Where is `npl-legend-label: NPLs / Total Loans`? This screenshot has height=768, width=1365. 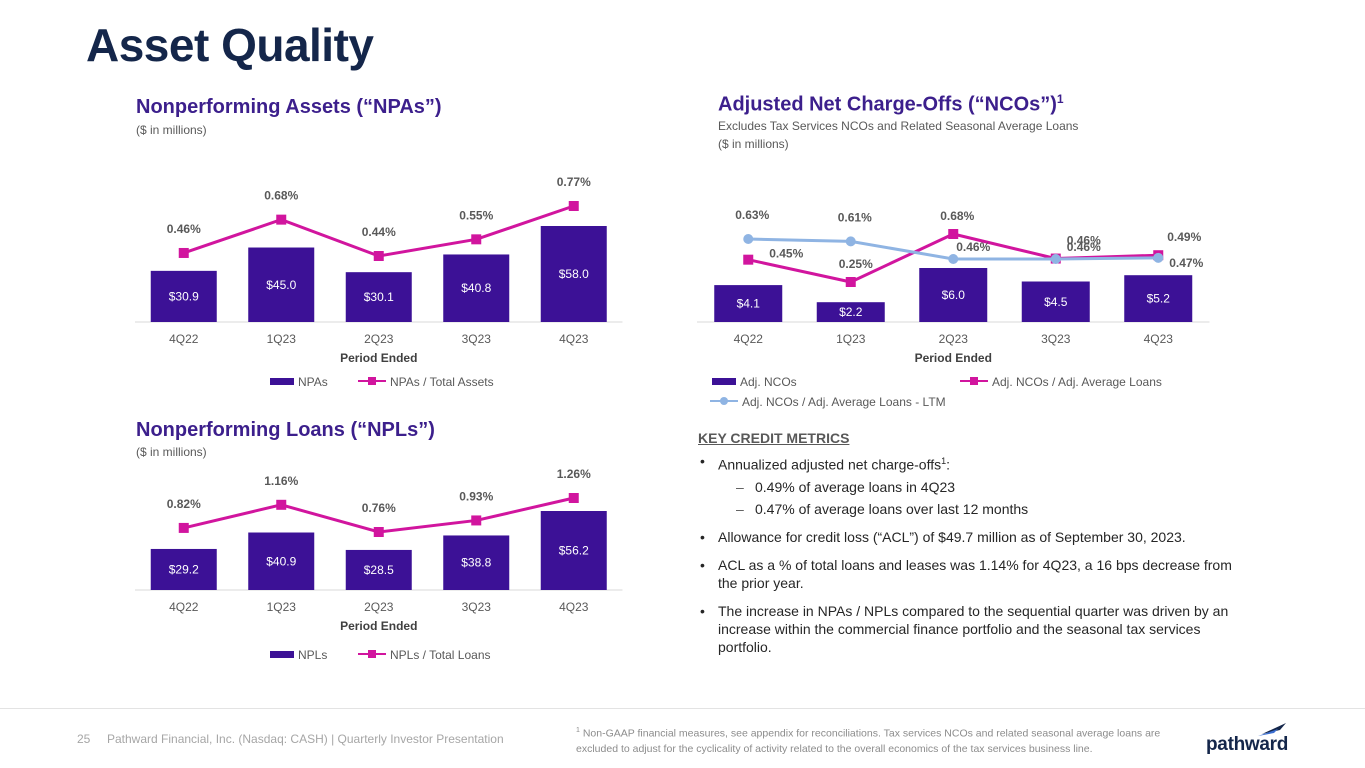
npl-legend-label: NPLs / Total Loans is located at coordinates (440, 655).